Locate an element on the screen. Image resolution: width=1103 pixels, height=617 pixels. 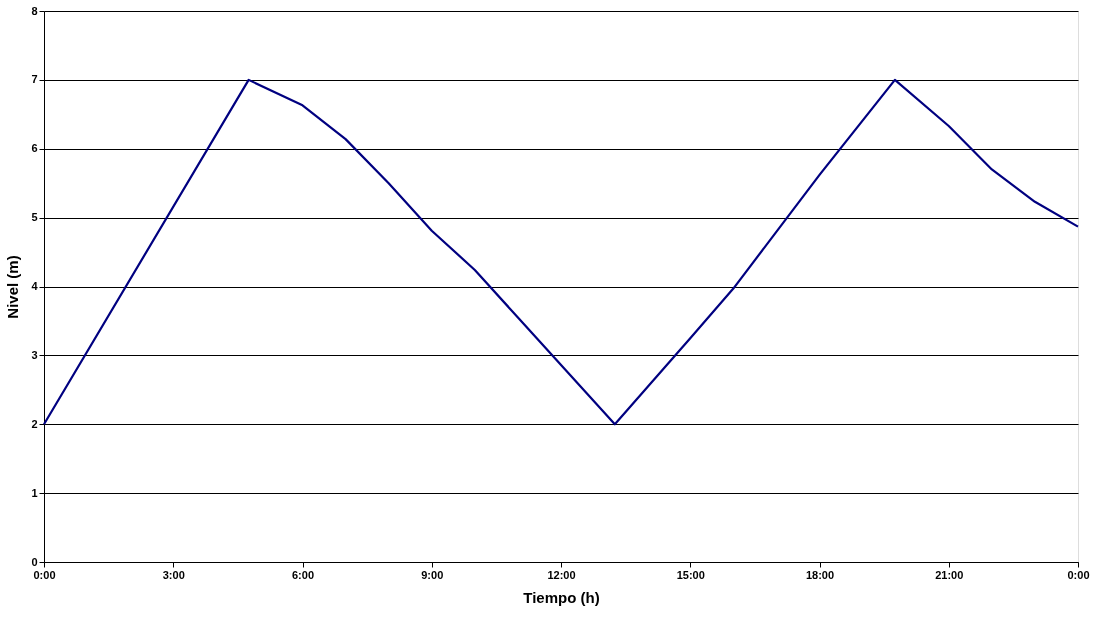
y-tick-label: 6 is located at coordinates (34, 148).